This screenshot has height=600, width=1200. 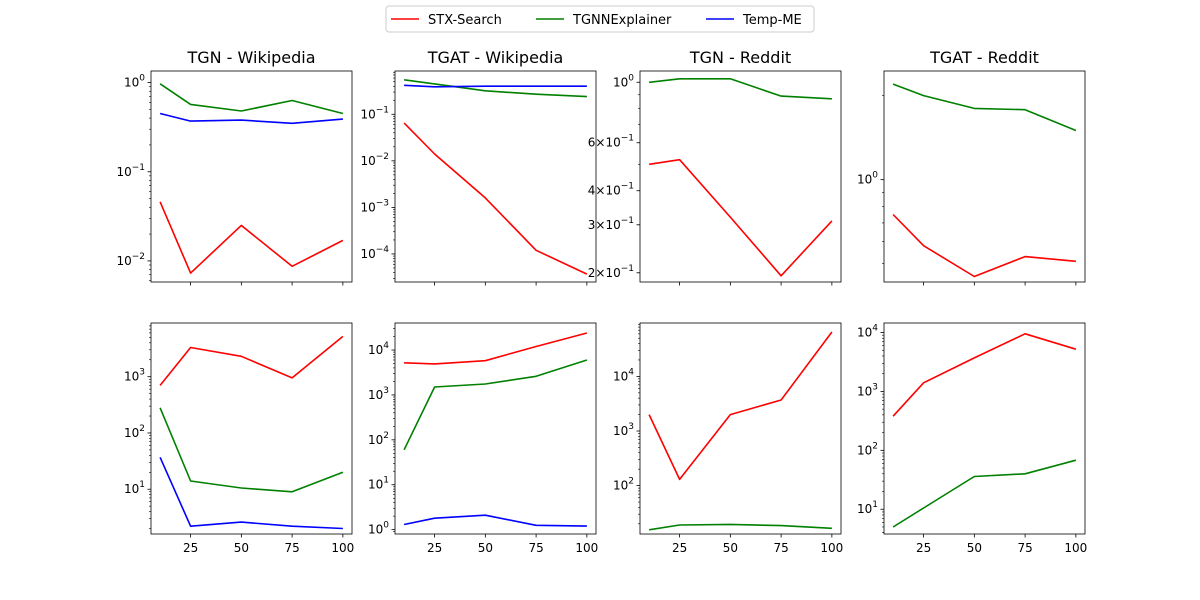 I want to click on subplot-5: 10³ 10² 10¹ 25 50 75 100, so click(x=239, y=438).